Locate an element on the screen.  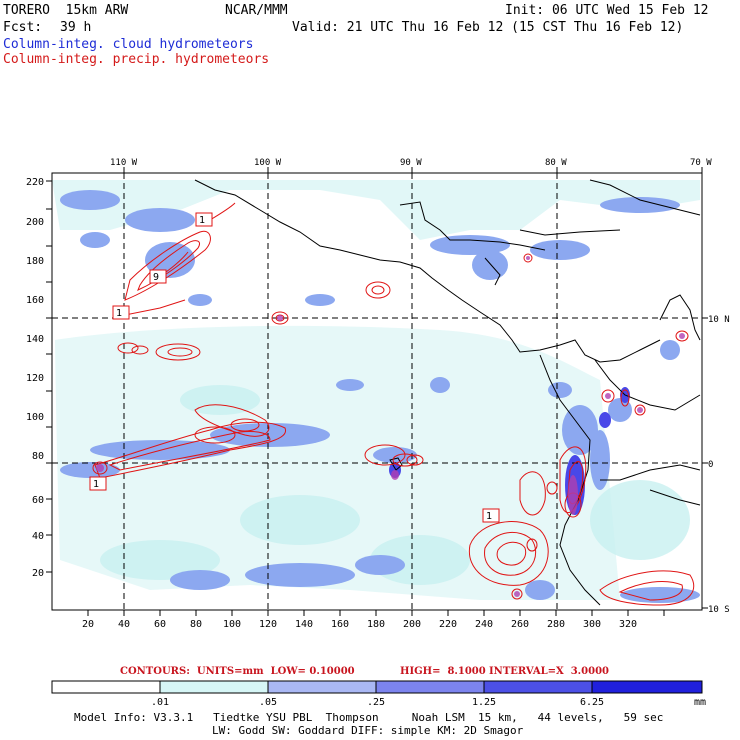
x-tick: 220 is located at coordinates (448, 624).